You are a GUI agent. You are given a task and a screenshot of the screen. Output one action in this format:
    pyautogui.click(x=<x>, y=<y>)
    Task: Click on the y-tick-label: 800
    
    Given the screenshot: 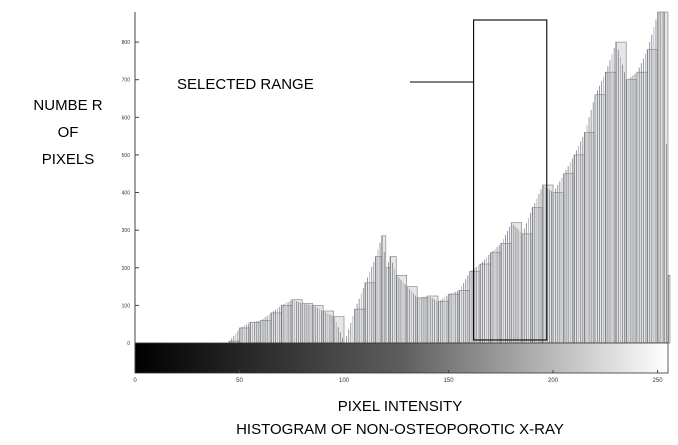 What is the action you would take?
    pyautogui.click(x=126, y=43)
    